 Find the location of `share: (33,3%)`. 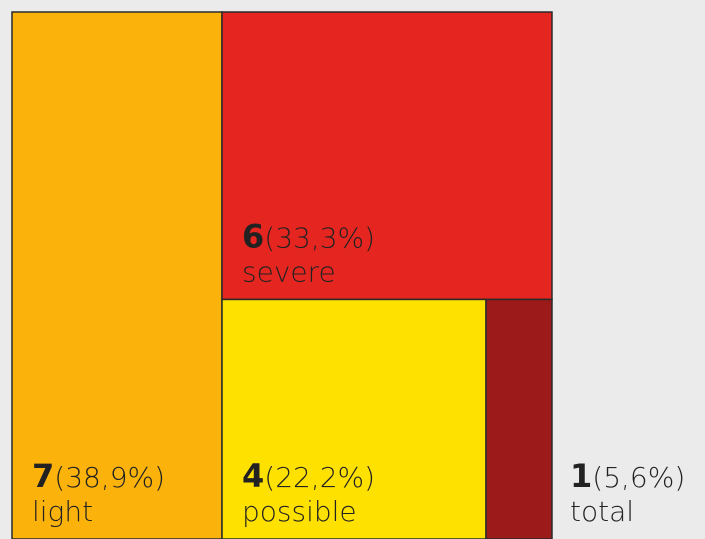

share: (33,3%) is located at coordinates (319, 237).